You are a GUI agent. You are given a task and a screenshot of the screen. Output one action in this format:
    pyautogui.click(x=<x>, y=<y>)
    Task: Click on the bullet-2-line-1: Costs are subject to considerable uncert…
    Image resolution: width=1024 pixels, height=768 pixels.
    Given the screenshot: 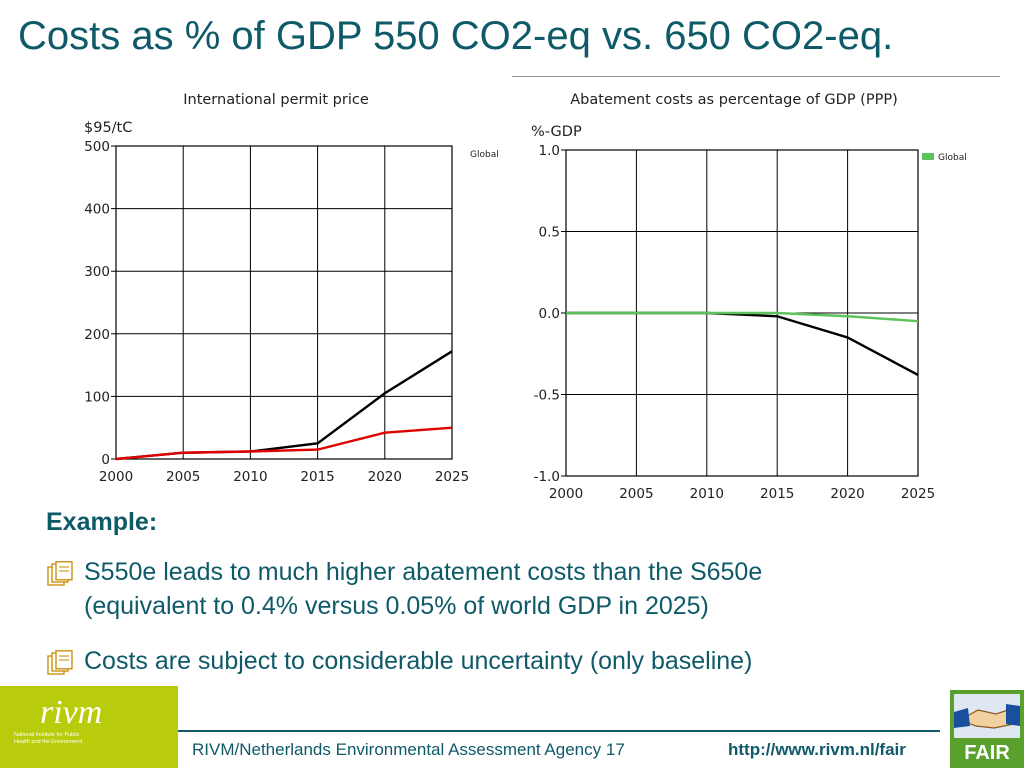 What is the action you would take?
    pyautogui.click(x=418, y=661)
    